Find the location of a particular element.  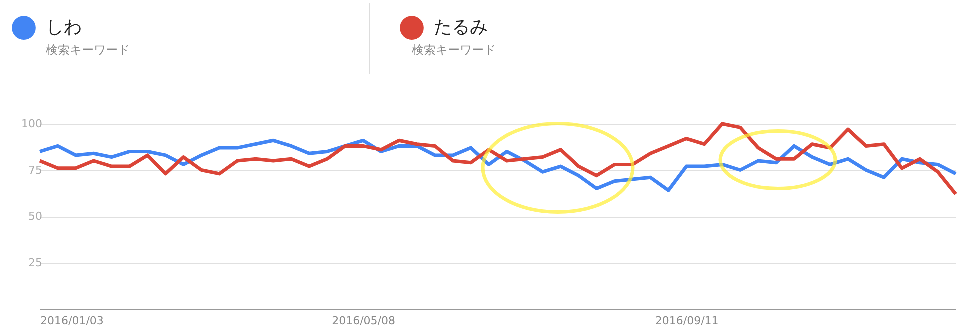

x-tick-label: 2016/09/11 is located at coordinates (687, 321).